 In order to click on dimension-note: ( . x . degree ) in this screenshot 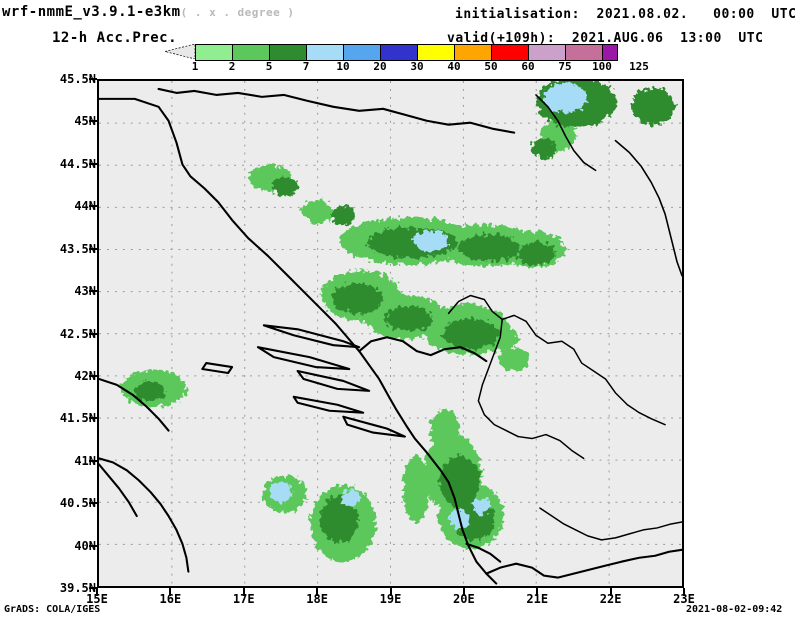, I will do `click(237, 12)`.